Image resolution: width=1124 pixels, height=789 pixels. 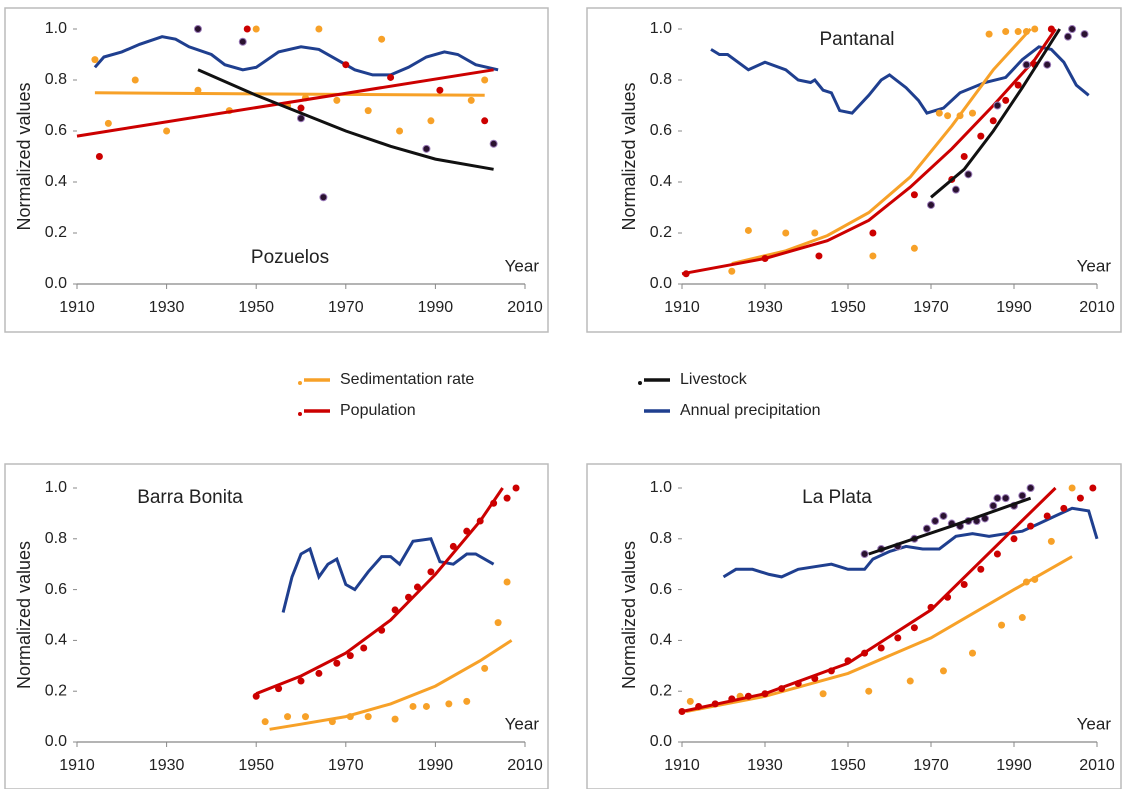 What do you see at coordinates (190, 497) in the screenshot?
I see `panel-title: Barra Bonita` at bounding box center [190, 497].